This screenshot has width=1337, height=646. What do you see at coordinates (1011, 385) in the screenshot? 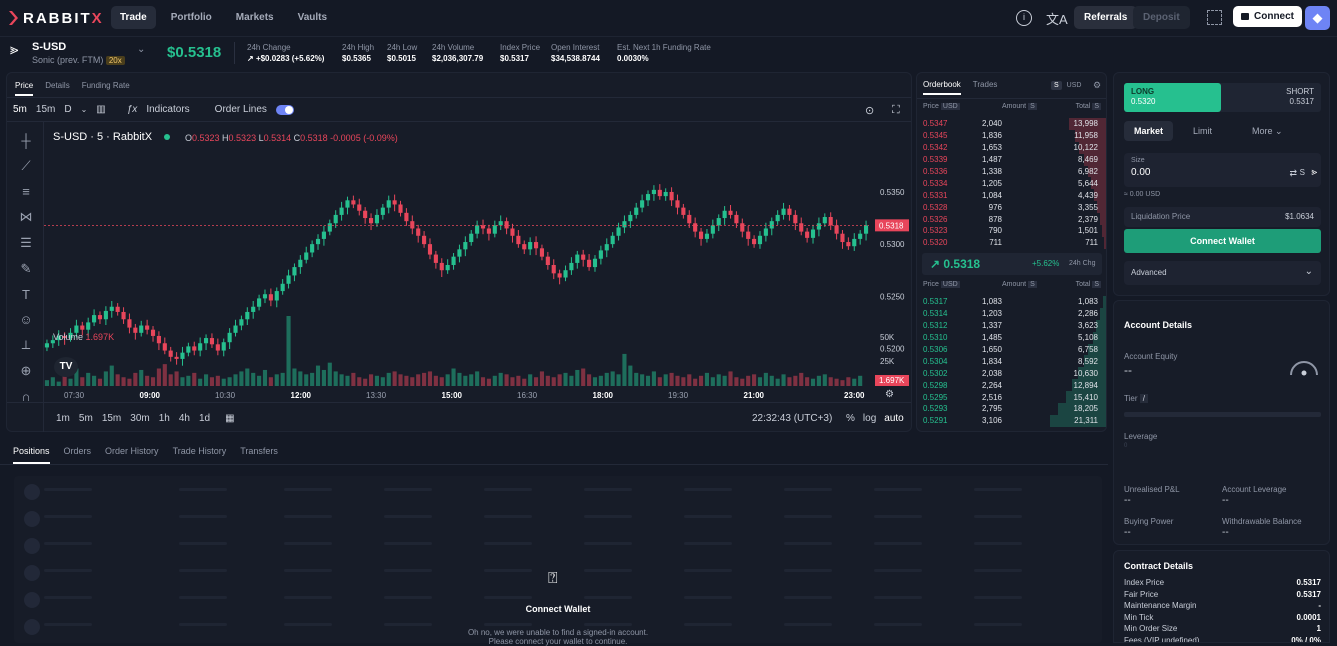
I see `bid-row: 0.5298 2,264 12,894` at bounding box center [1011, 385].